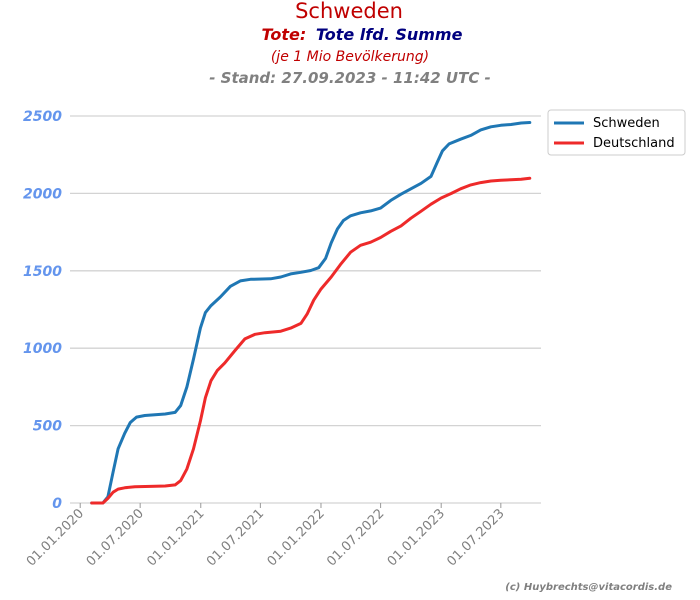  I want to click on x-tick-label: 01.07.2022, so click(355, 537).